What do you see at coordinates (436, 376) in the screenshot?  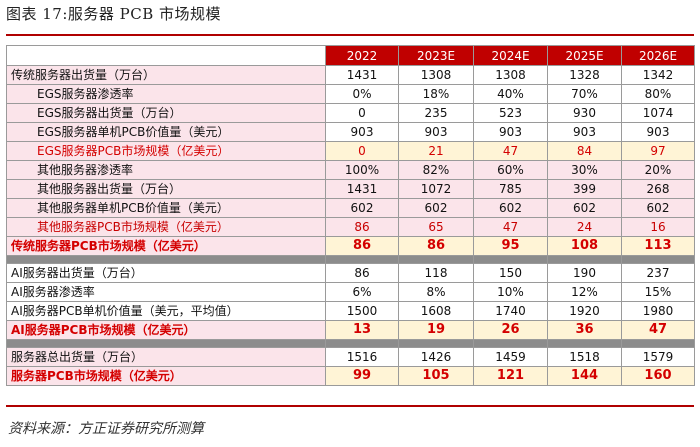 I see `cell: 105` at bounding box center [436, 376].